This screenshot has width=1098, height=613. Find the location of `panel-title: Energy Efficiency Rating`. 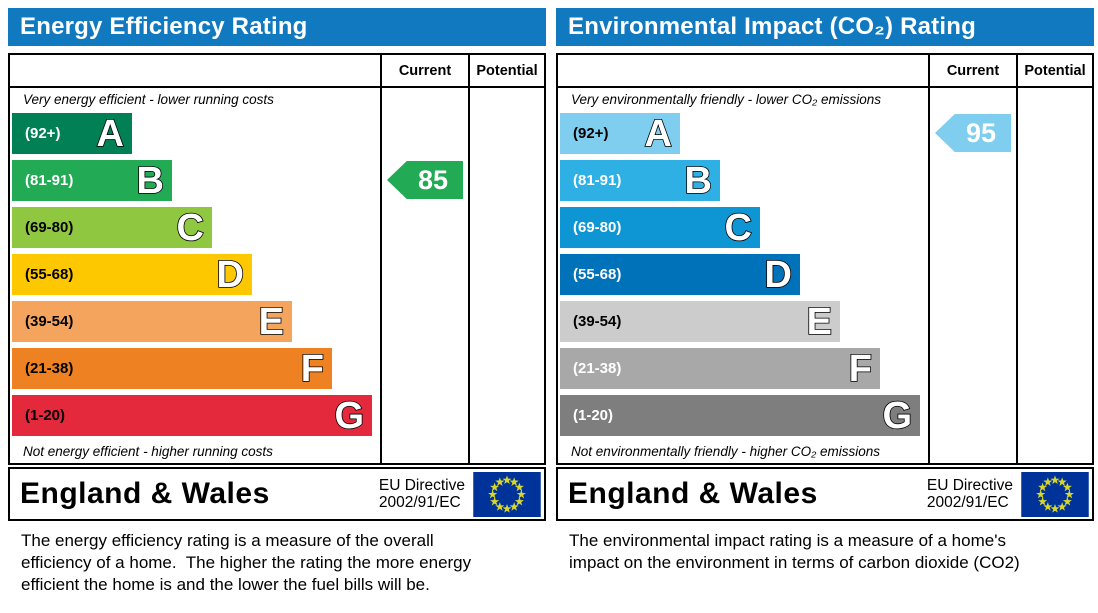

panel-title: Energy Efficiency Rating is located at coordinates (164, 26).